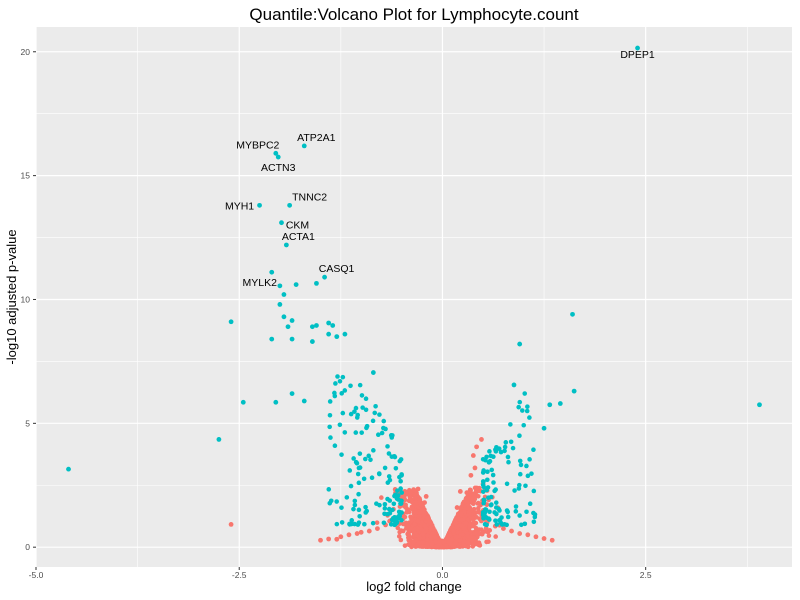  What do you see at coordinates (413, 586) in the screenshot?
I see `x-axis-title: log2 fold change` at bounding box center [413, 586].